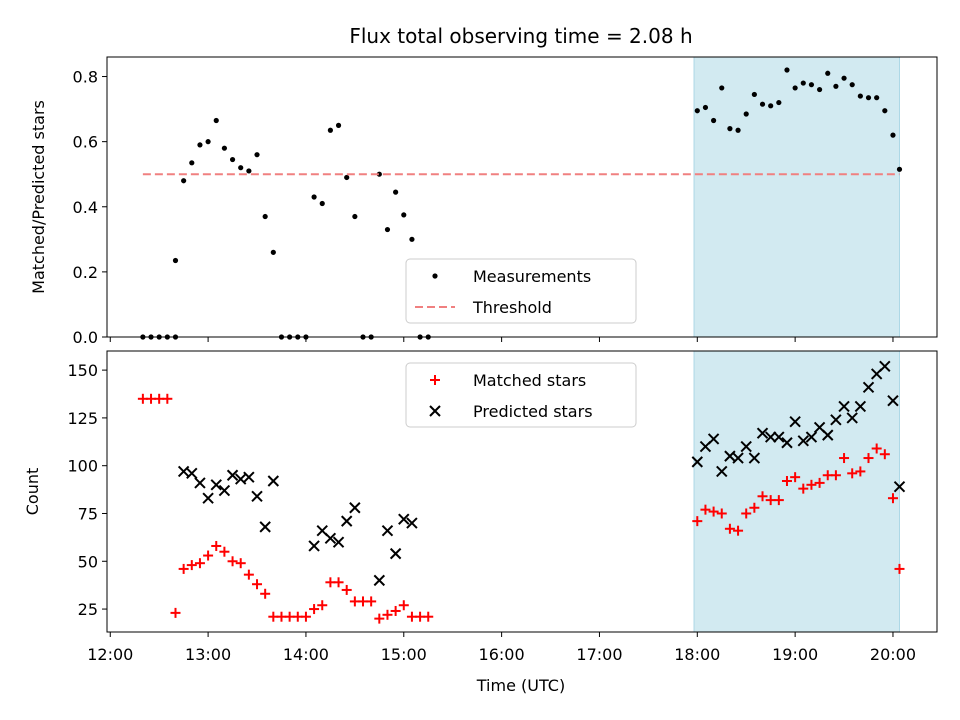 This screenshot has height=720, width=960. What do you see at coordinates (38, 197) in the screenshot?
I see `y-axis-label: Matched/Predicted stars` at bounding box center [38, 197].